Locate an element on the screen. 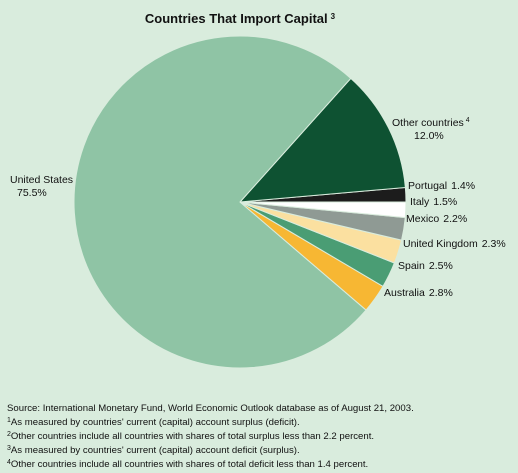  label-portugal: Portugal 1.4% is located at coordinates (441, 186).